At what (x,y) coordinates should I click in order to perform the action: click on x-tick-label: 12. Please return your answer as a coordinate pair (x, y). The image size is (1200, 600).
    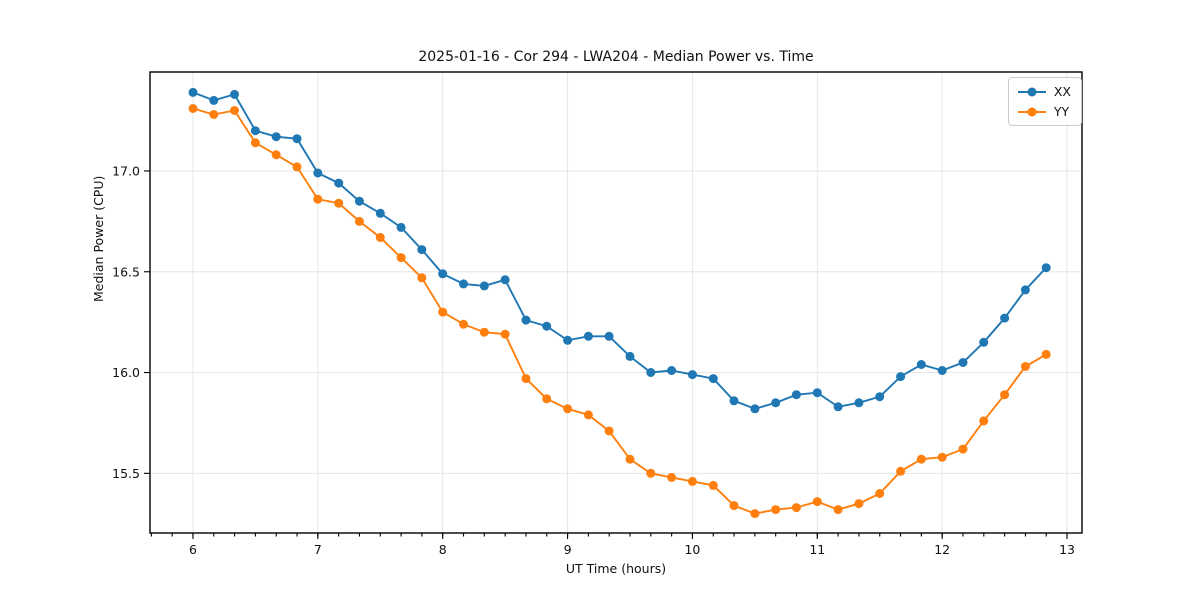
    Looking at the image, I should click on (942, 549).